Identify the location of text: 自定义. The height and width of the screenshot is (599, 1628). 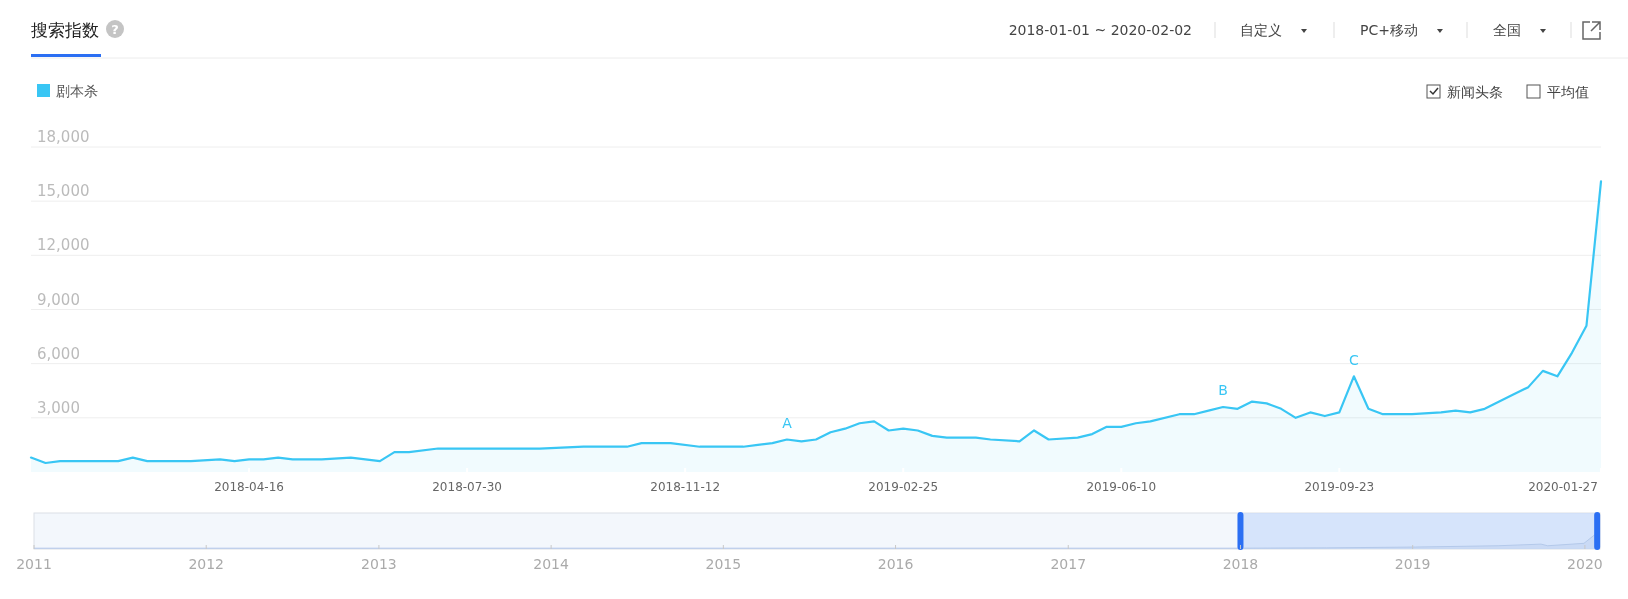
(1261, 30).